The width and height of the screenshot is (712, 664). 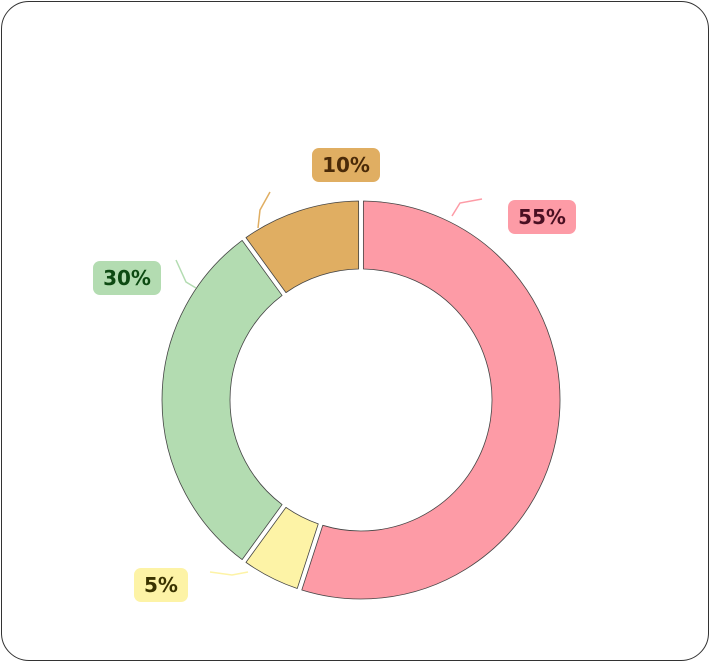 I want to click on data-label: 55%, so click(x=542, y=217).